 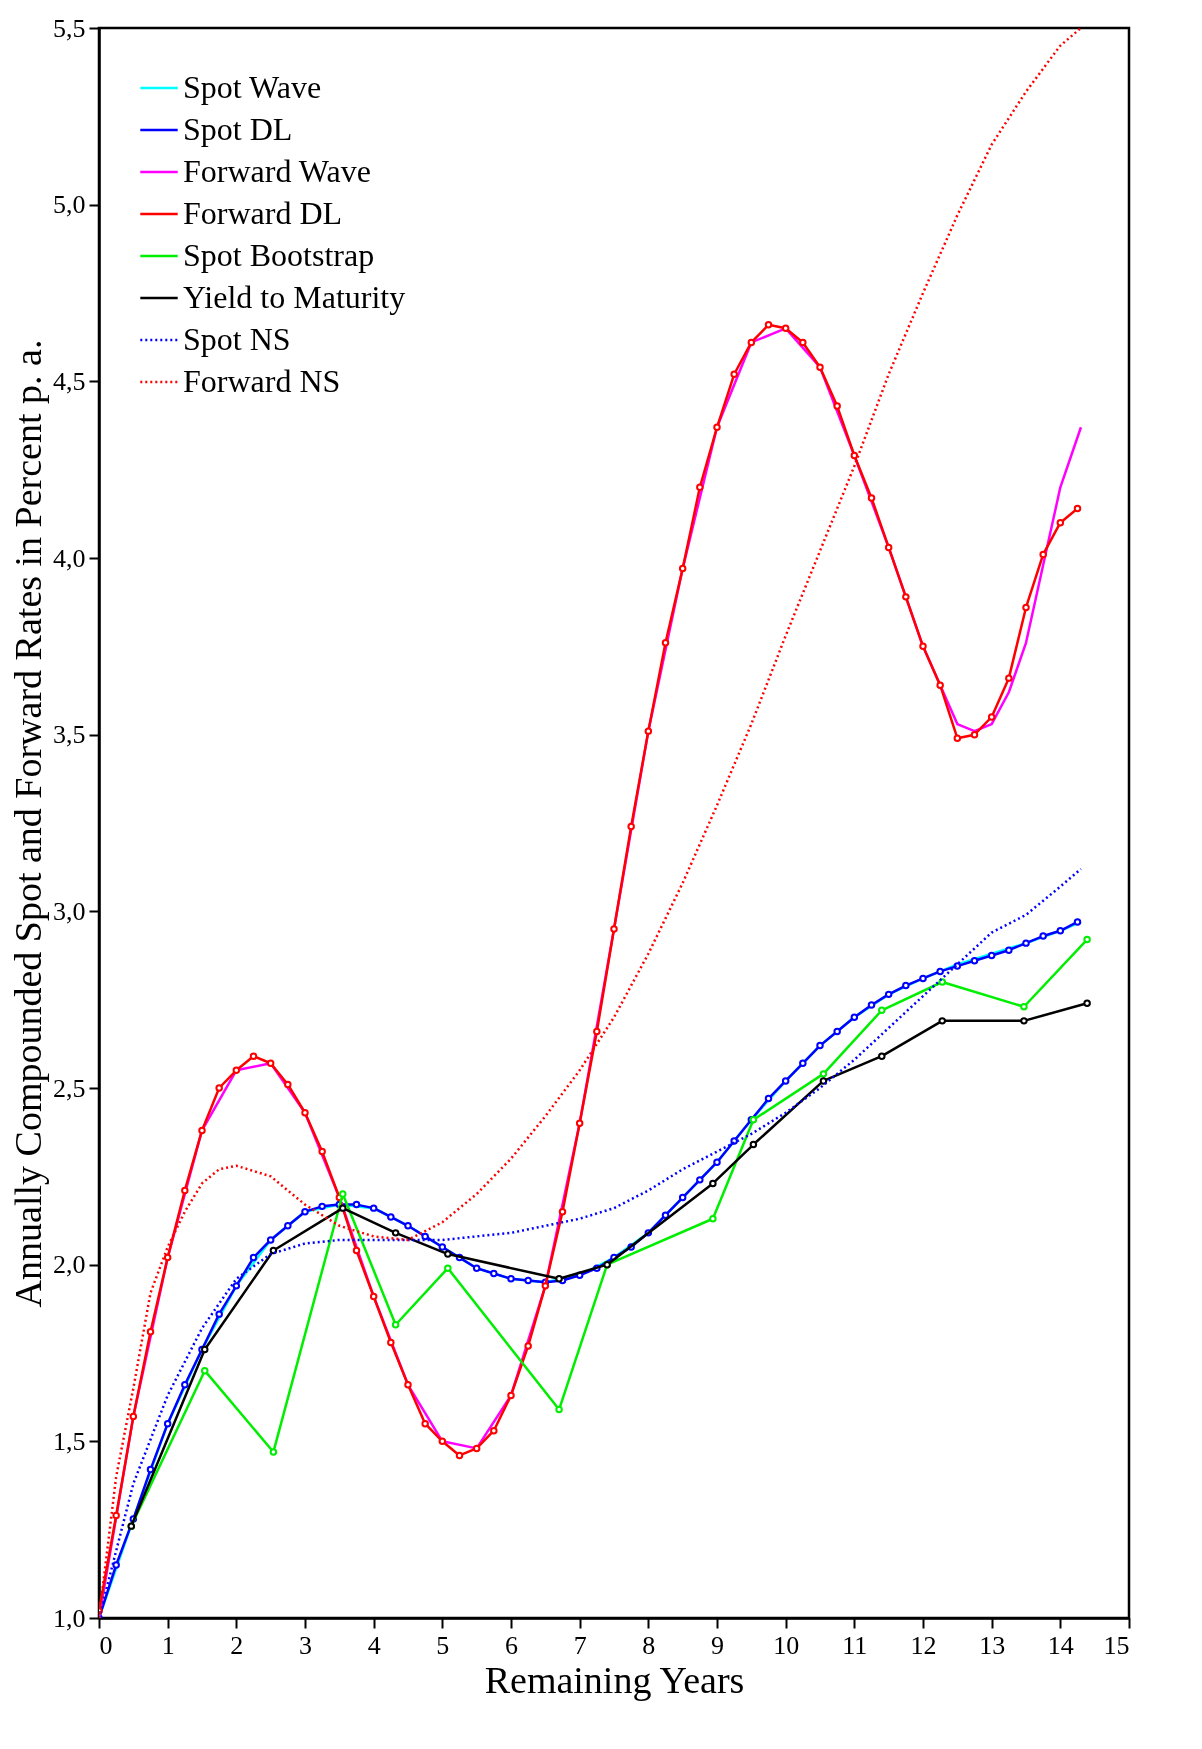 I want to click on legend-label: Spot Wave, so click(x=252, y=87).